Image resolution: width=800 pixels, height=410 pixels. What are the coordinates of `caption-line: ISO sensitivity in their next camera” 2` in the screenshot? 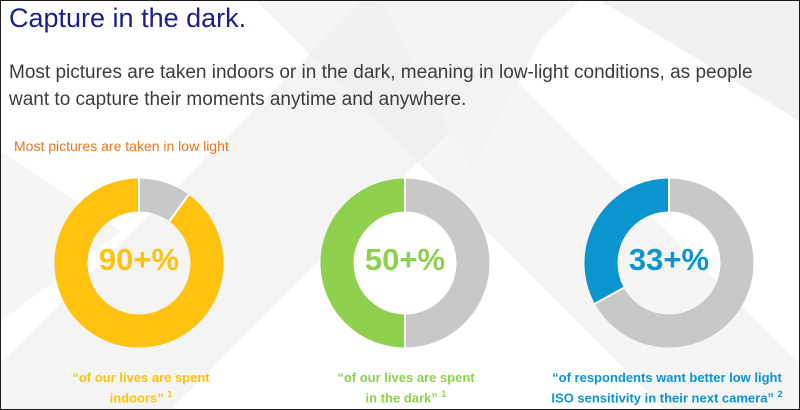 It's located at (667, 396).